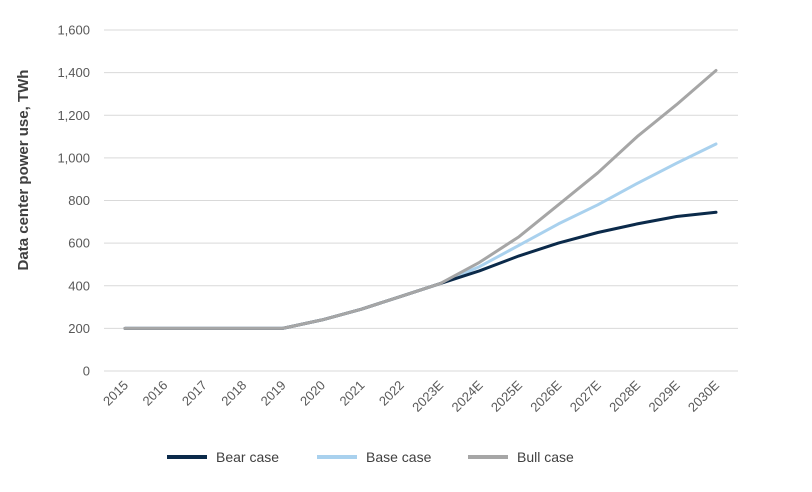 The width and height of the screenshot is (812, 492). Describe the element at coordinates (73, 115) in the screenshot. I see `y-tick-label: 1,200` at that location.